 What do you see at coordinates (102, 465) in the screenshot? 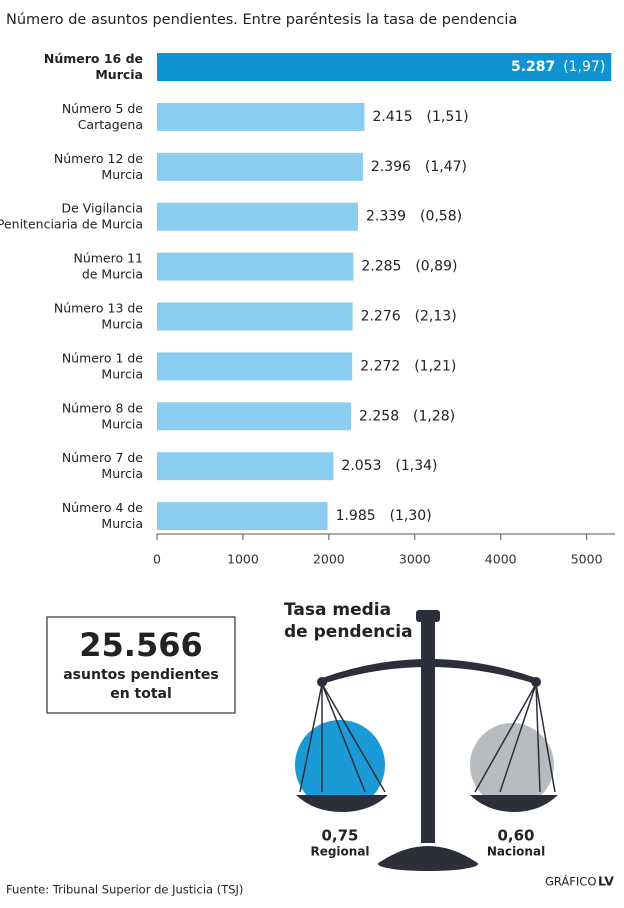
I see `category-label: Número 7 de Murcia` at bounding box center [102, 465].